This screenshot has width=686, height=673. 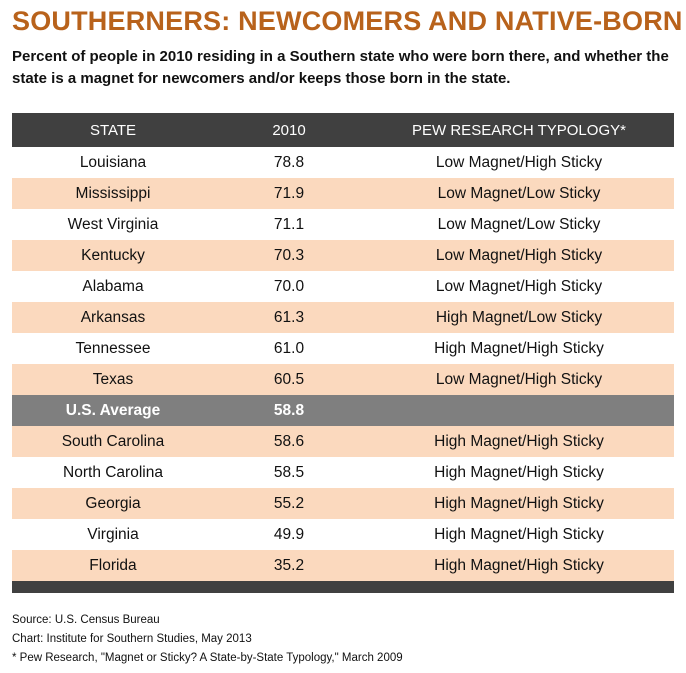 I want to click on state-cell: Kentucky, so click(x=113, y=255).